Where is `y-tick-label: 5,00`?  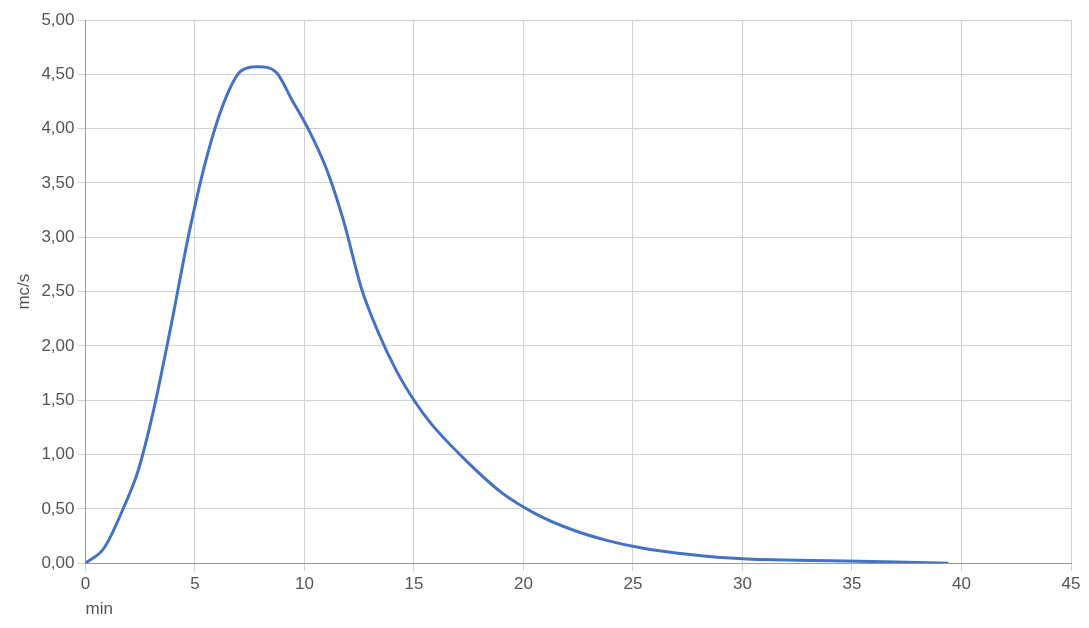
y-tick-label: 5,00 is located at coordinates (58, 19).